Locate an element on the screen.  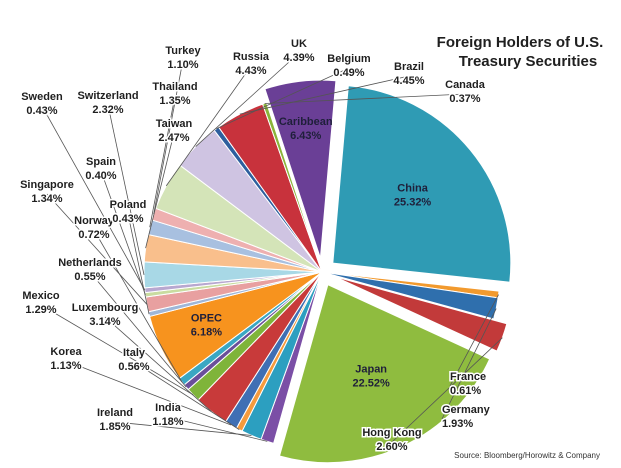
slice-label-thailand: Thailand is located at coordinates (174, 87).